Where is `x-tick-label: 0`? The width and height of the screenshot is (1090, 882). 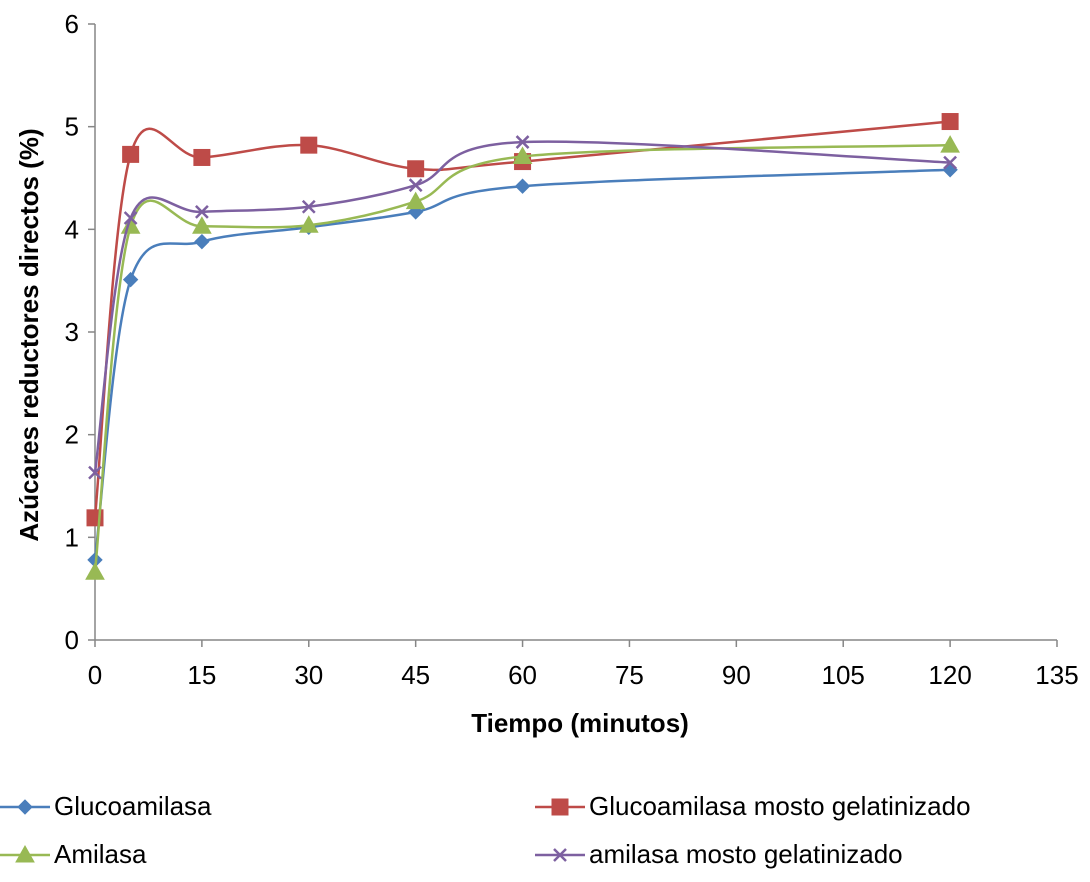 x-tick-label: 0 is located at coordinates (95, 675).